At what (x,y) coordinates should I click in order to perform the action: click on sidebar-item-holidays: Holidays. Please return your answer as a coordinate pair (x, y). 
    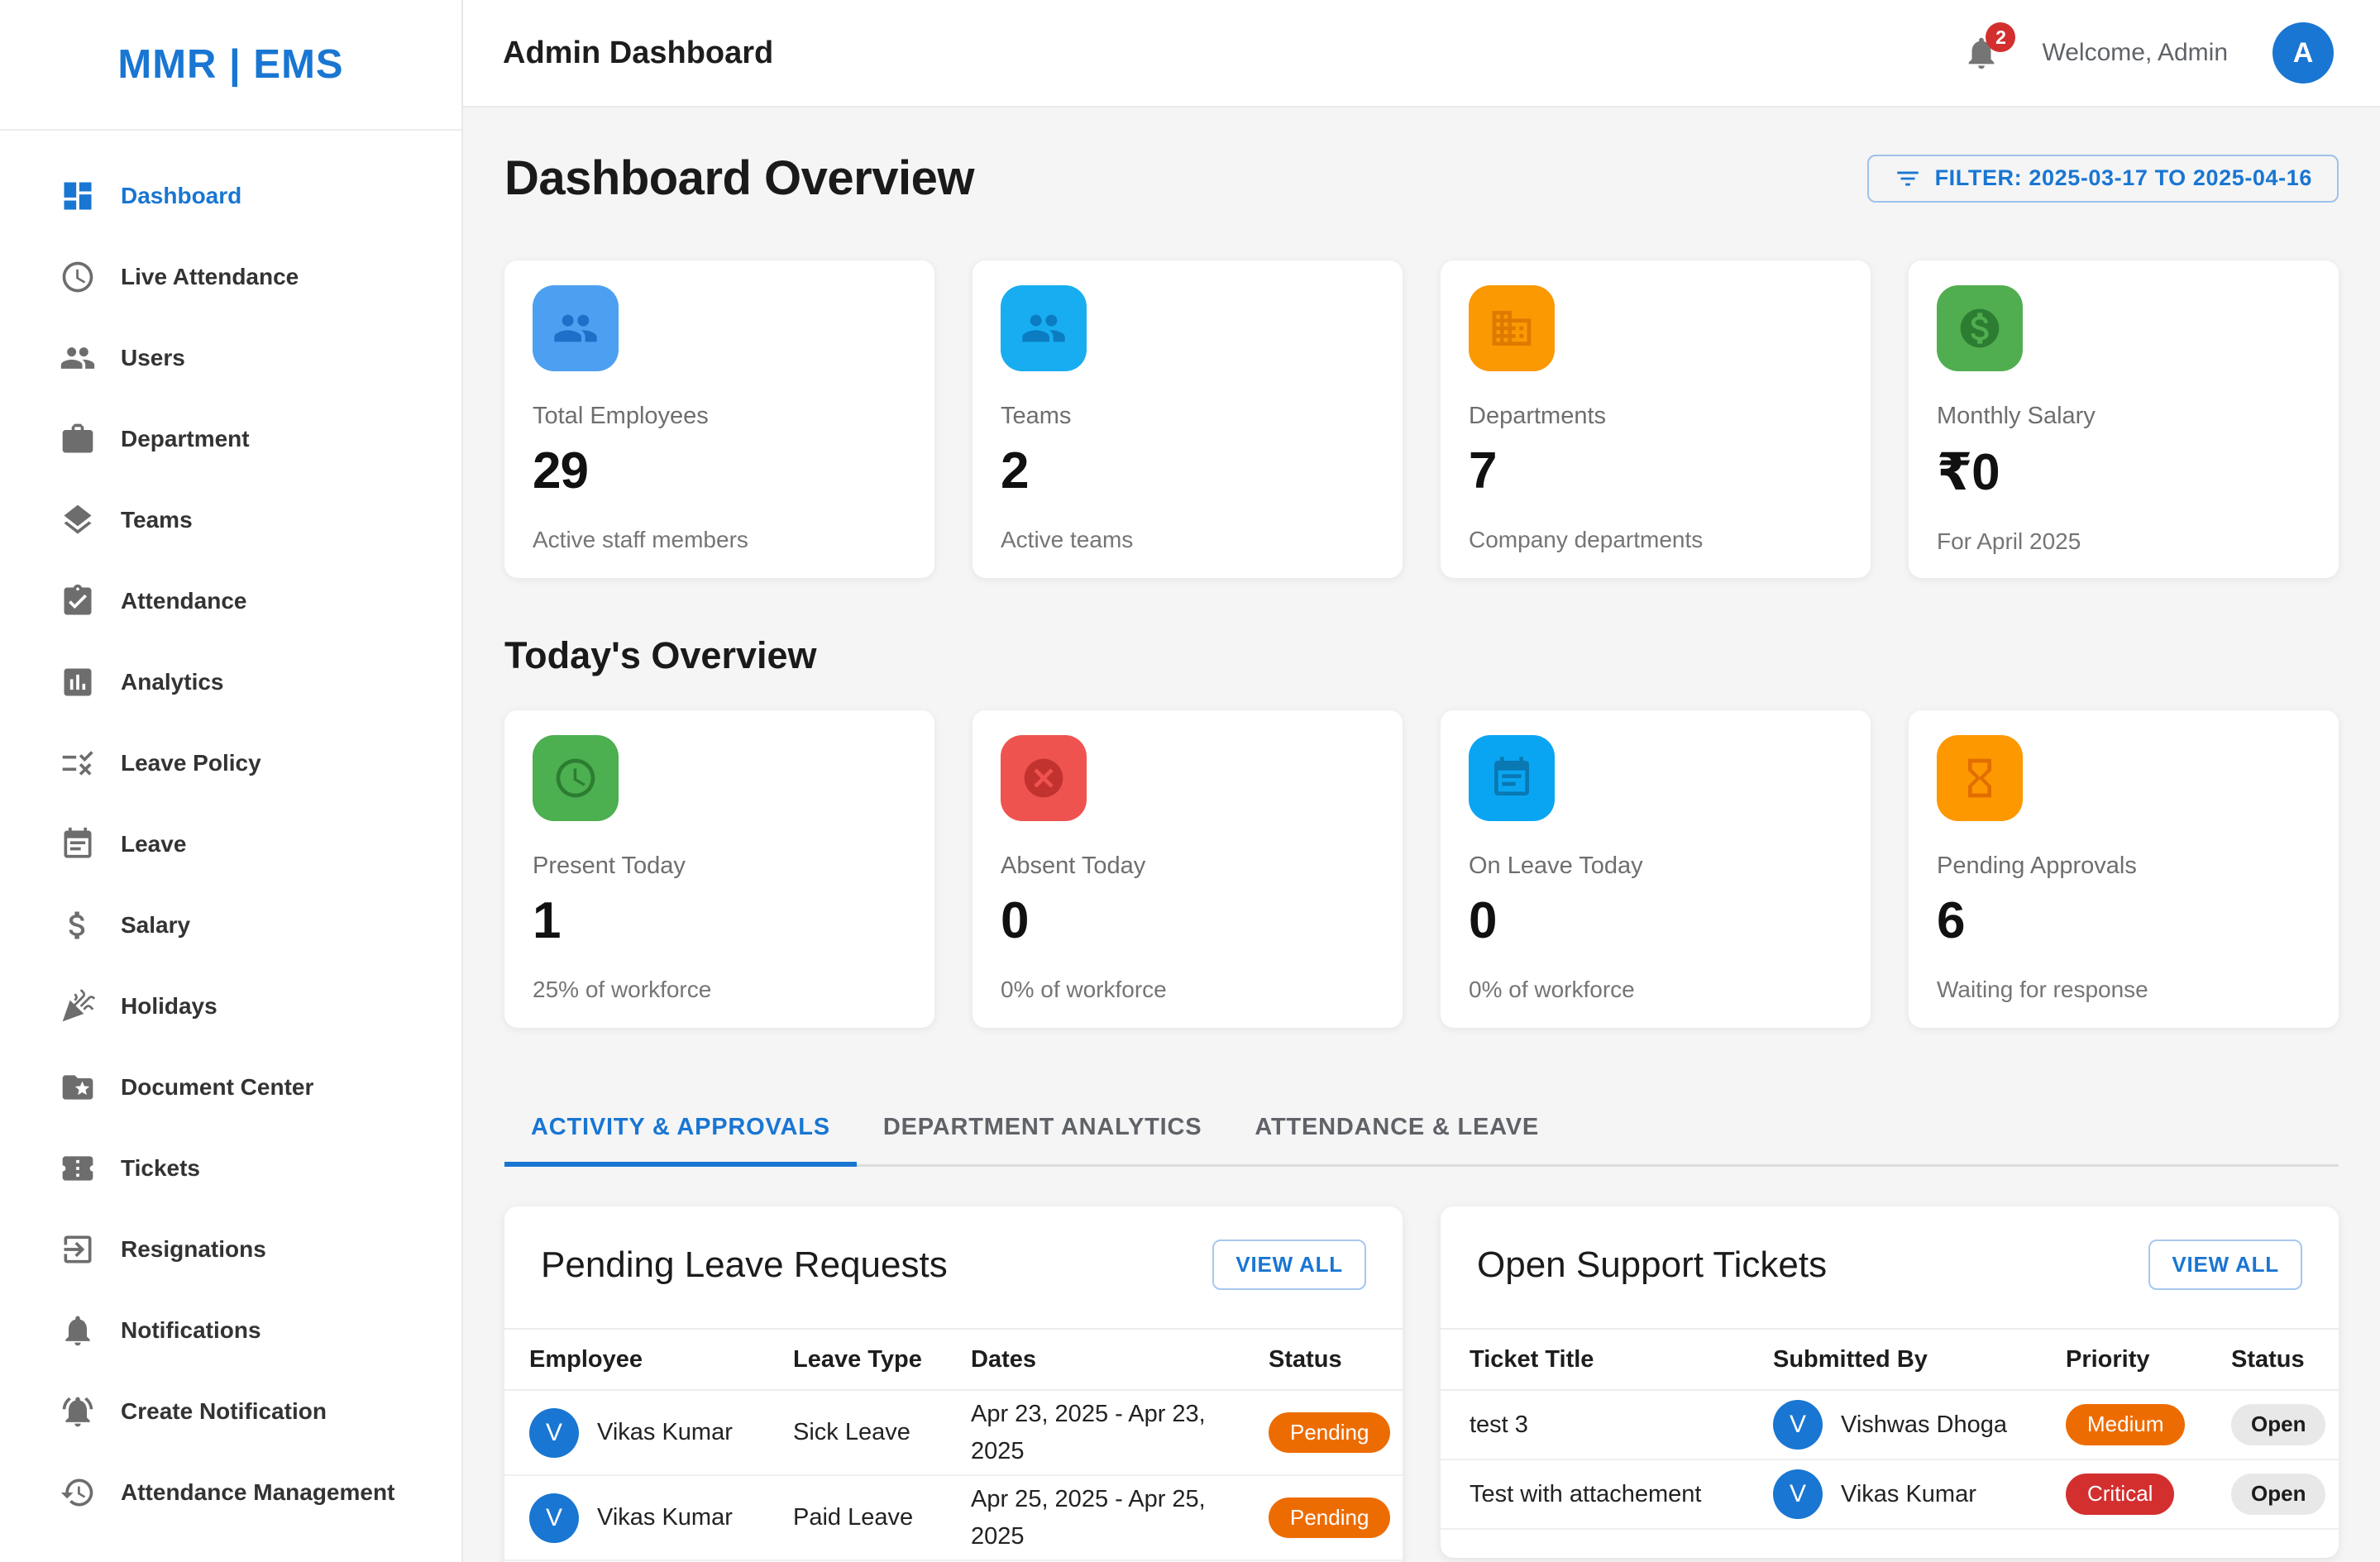
    Looking at the image, I should click on (230, 1007).